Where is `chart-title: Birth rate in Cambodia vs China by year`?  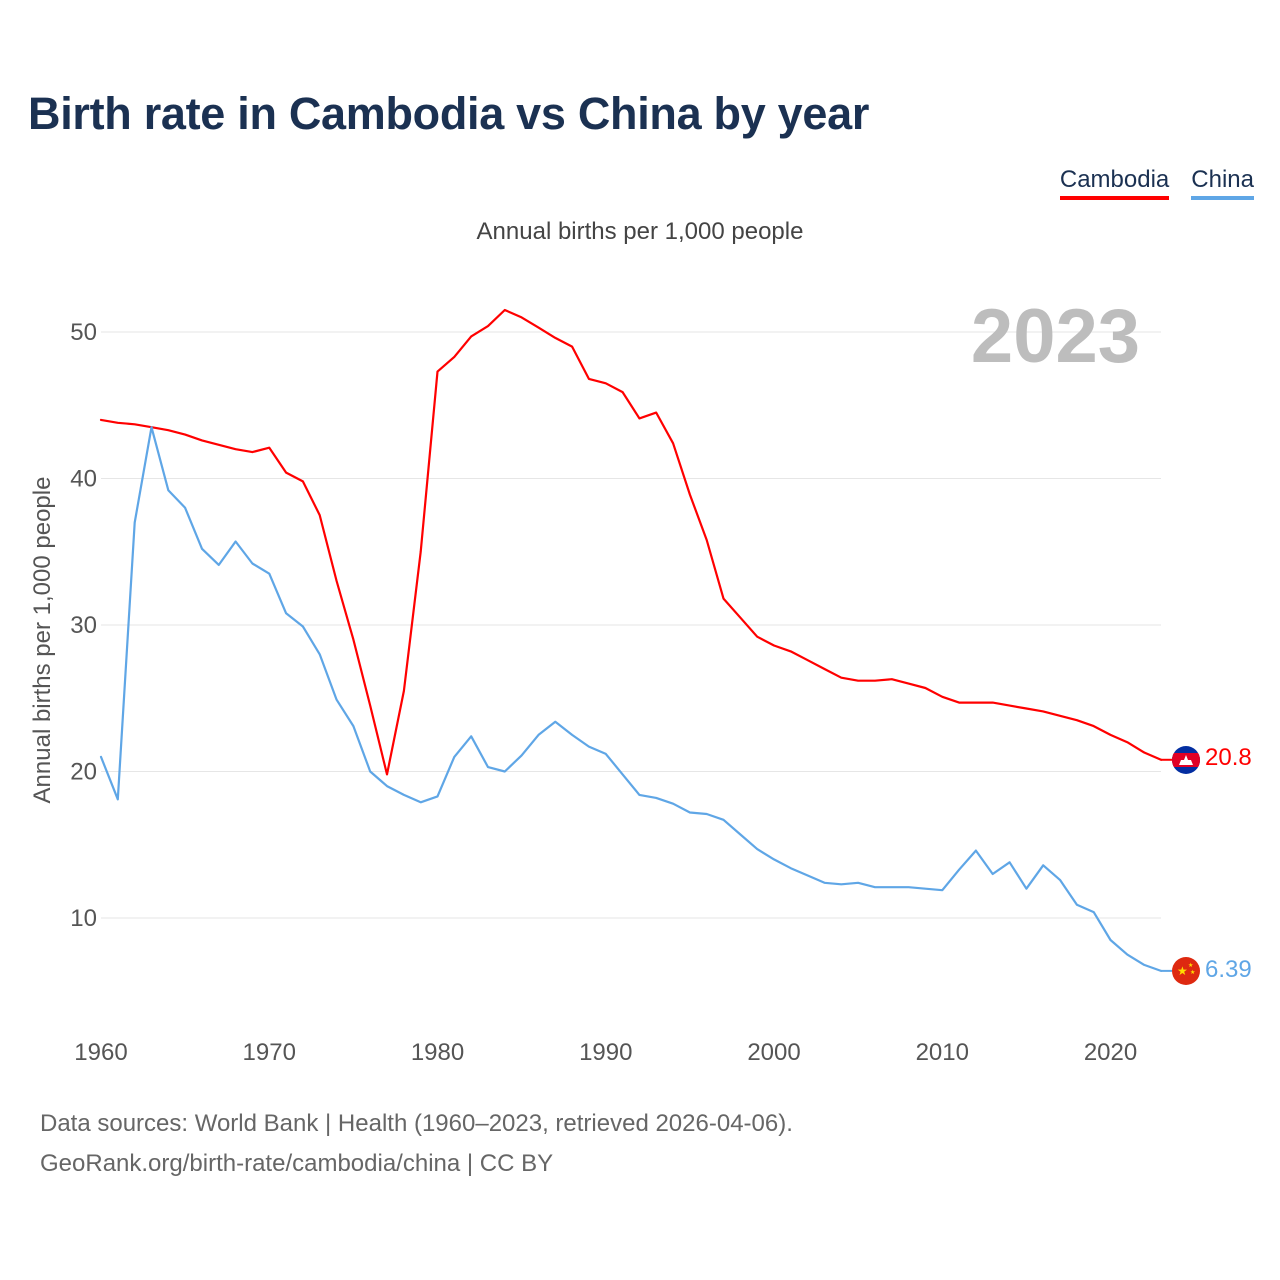 chart-title: Birth rate in Cambodia vs China by year is located at coordinates (449, 113).